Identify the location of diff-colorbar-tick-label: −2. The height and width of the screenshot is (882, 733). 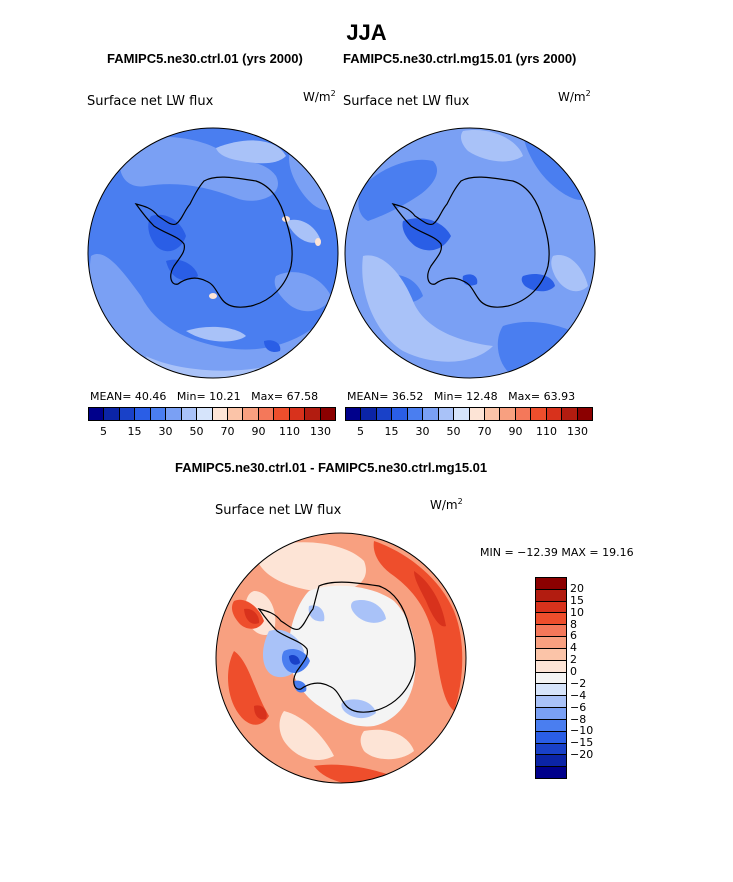
(578, 683).